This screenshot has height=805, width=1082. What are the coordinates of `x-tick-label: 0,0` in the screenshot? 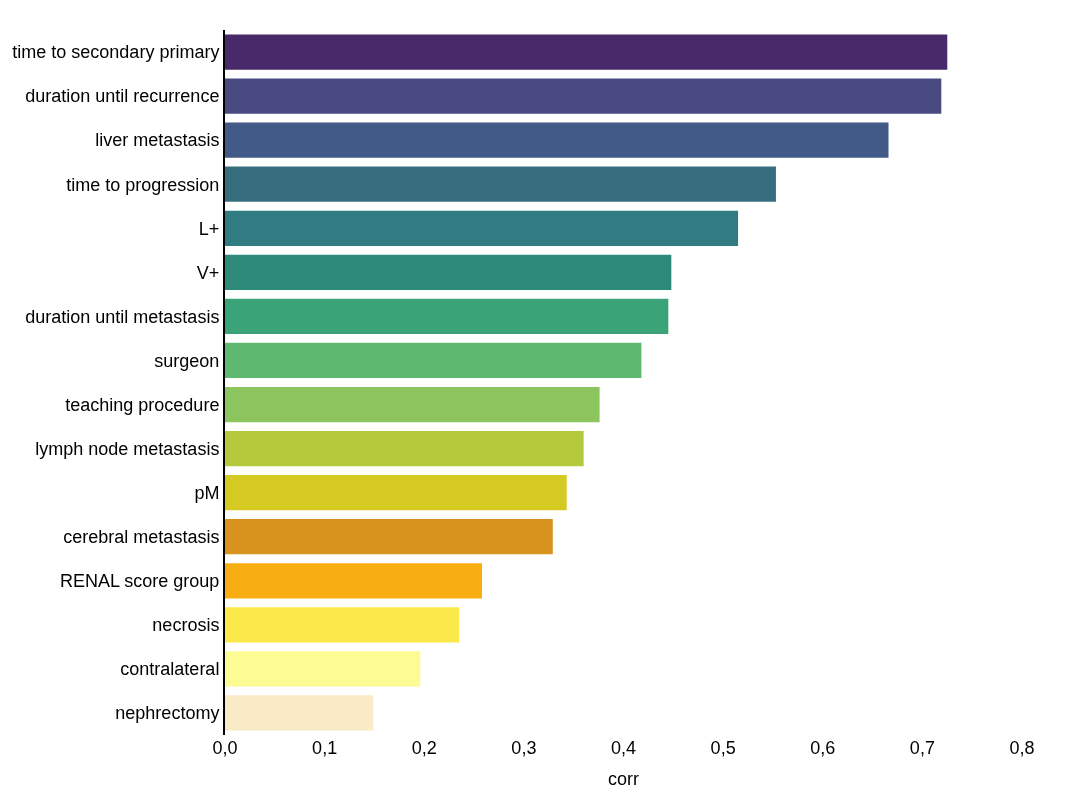 It's located at (225, 748).